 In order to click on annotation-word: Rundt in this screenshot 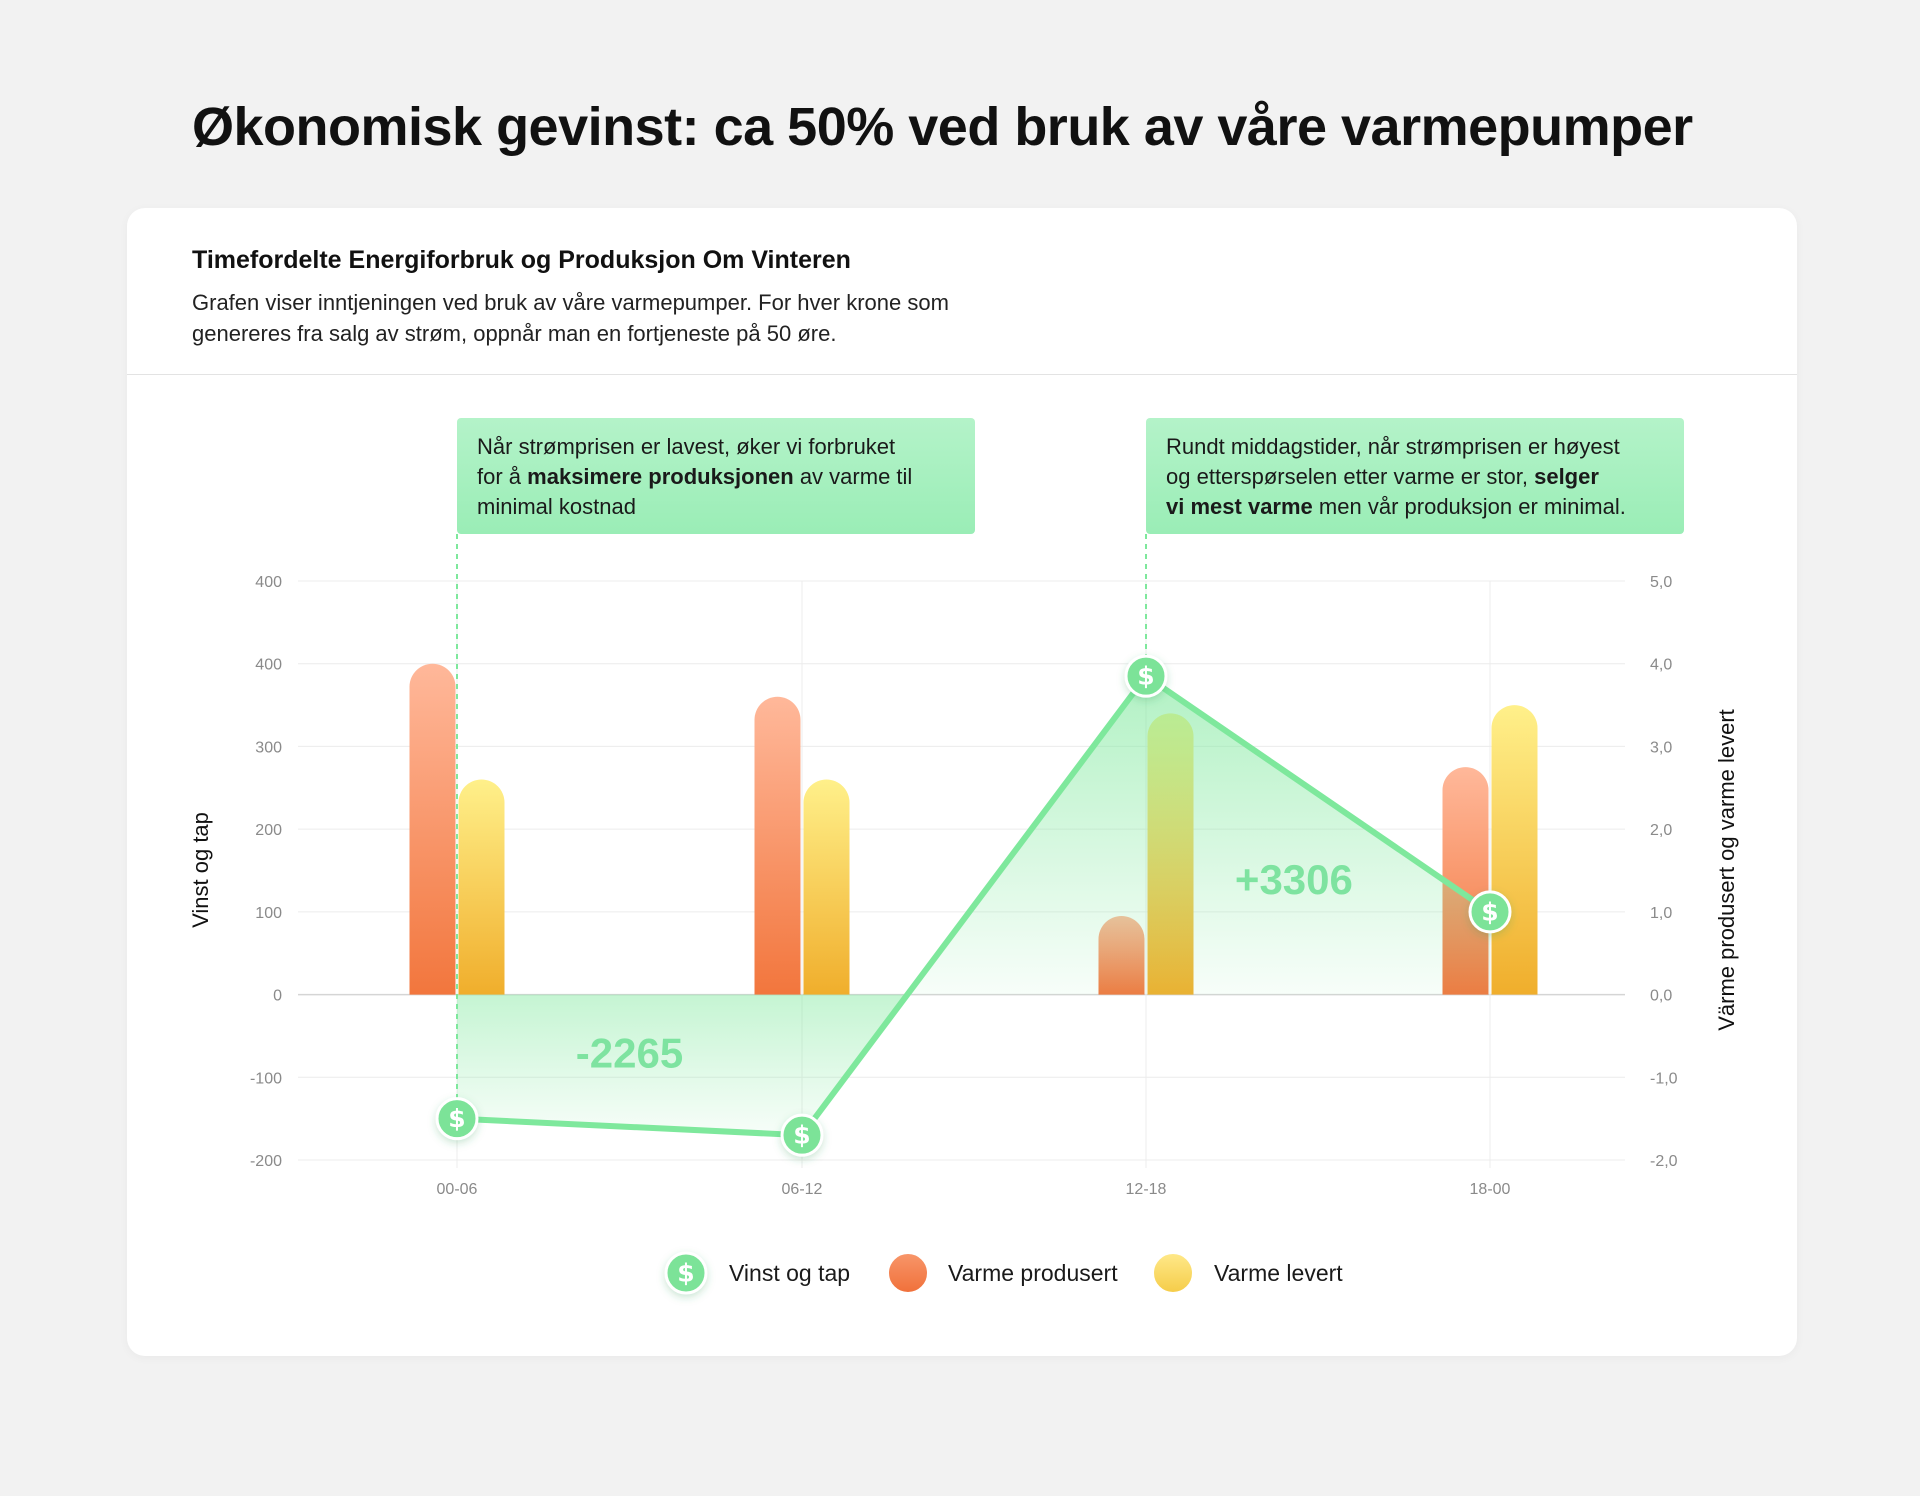, I will do `click(1195, 446)`.